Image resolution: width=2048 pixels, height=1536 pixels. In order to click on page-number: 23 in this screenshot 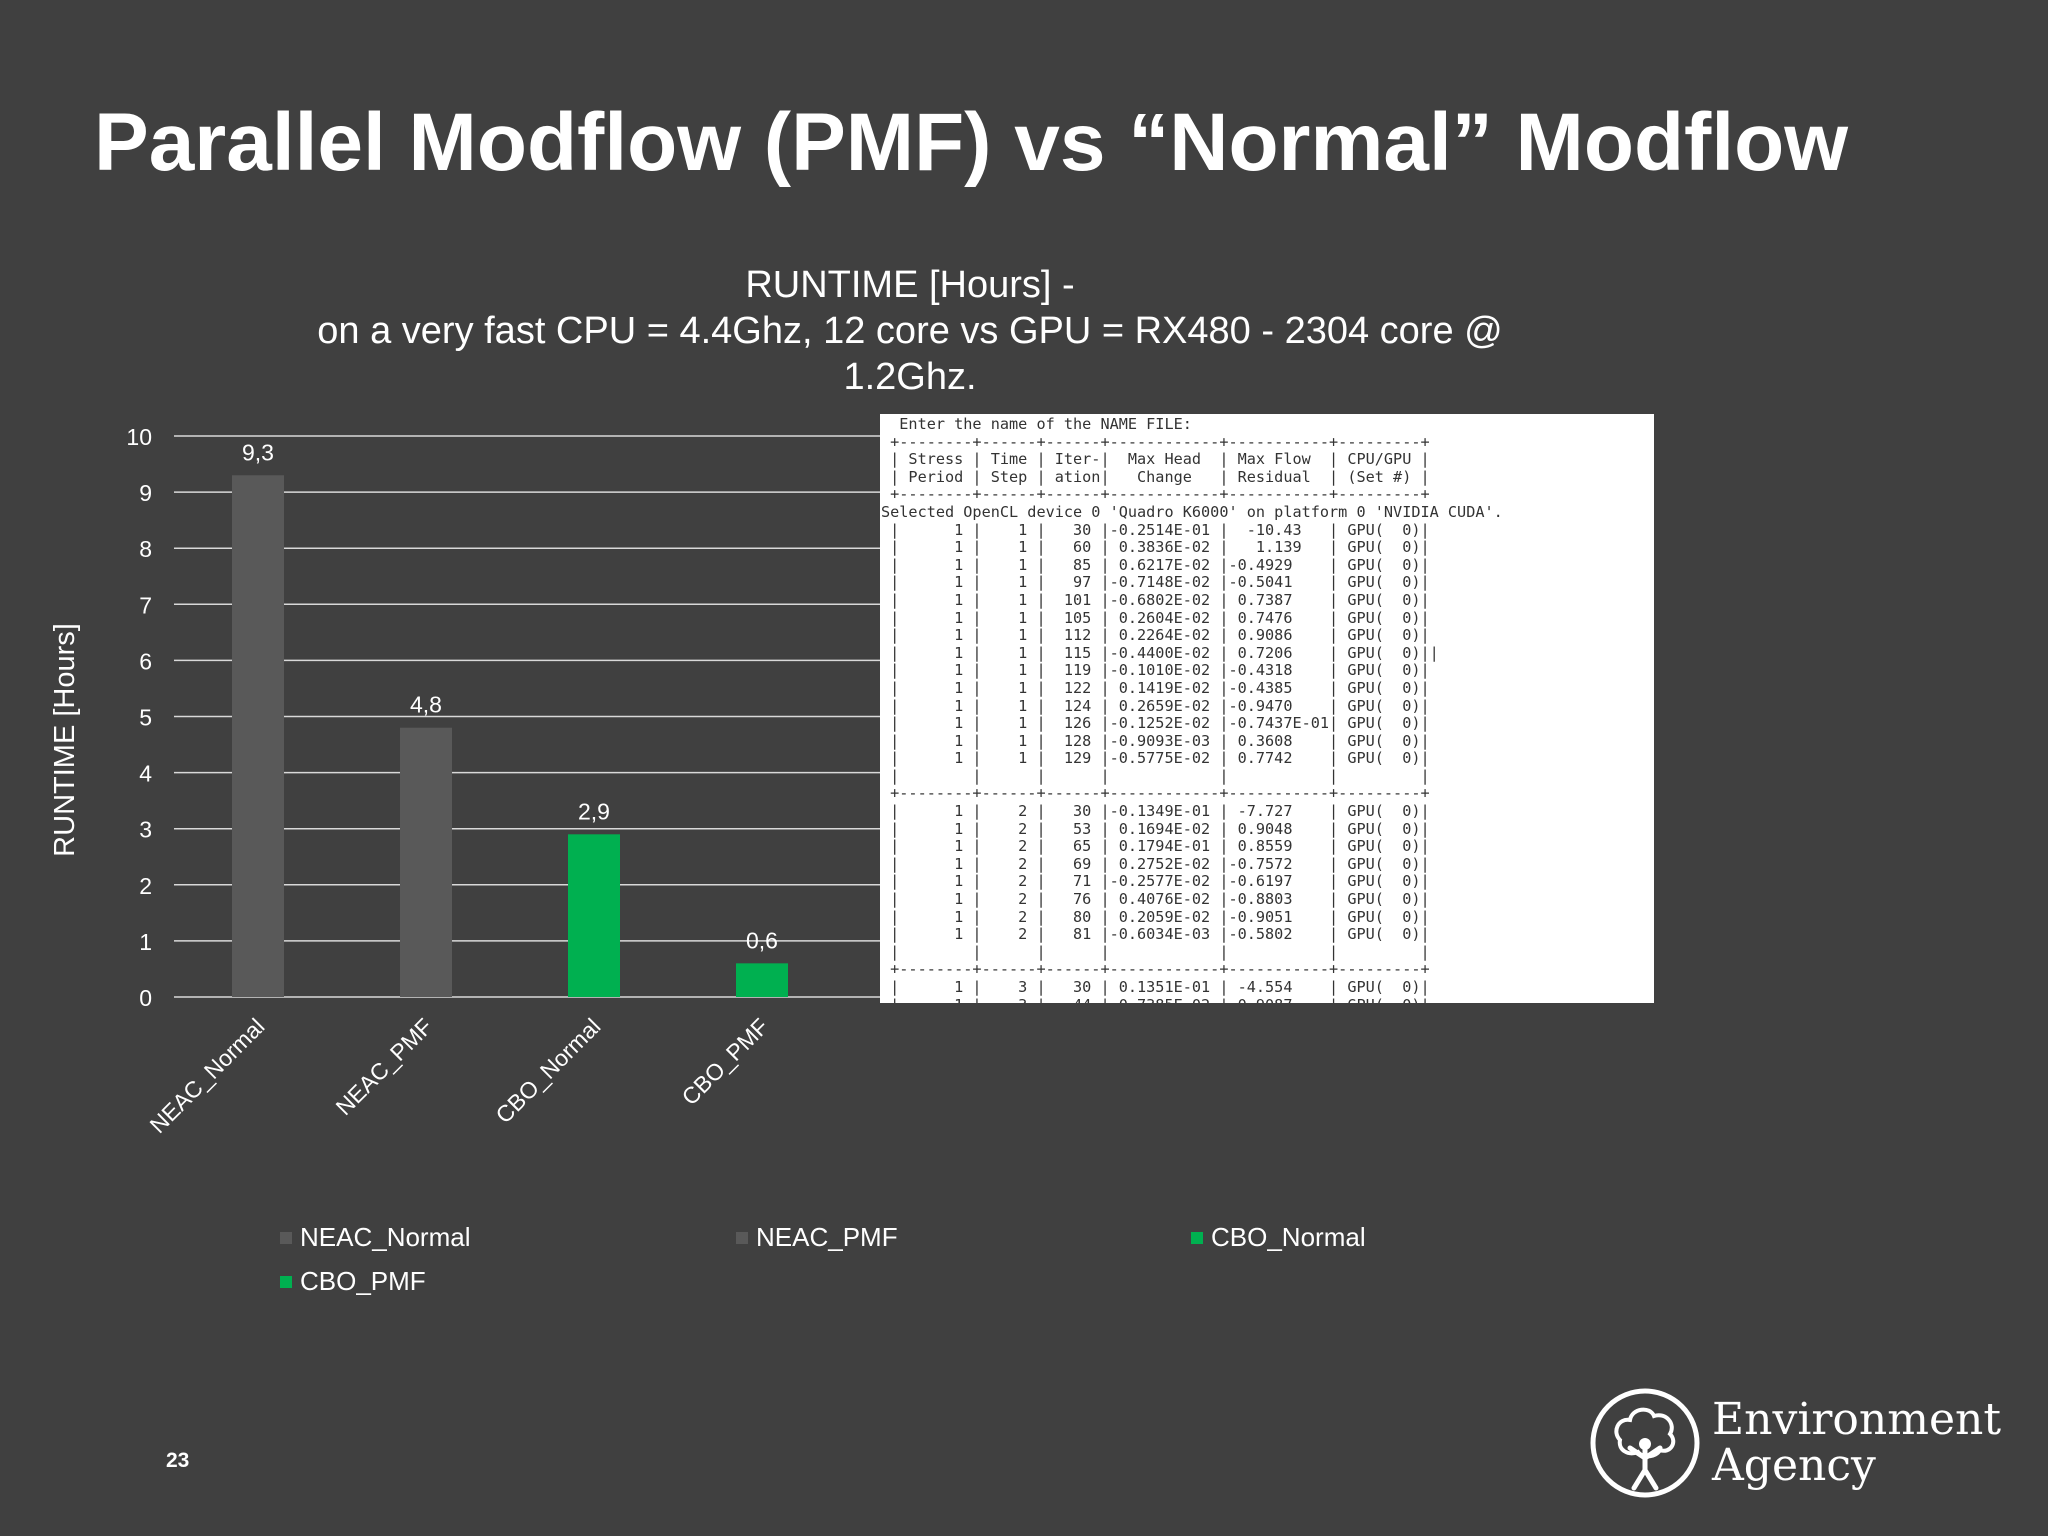, I will do `click(178, 1460)`.